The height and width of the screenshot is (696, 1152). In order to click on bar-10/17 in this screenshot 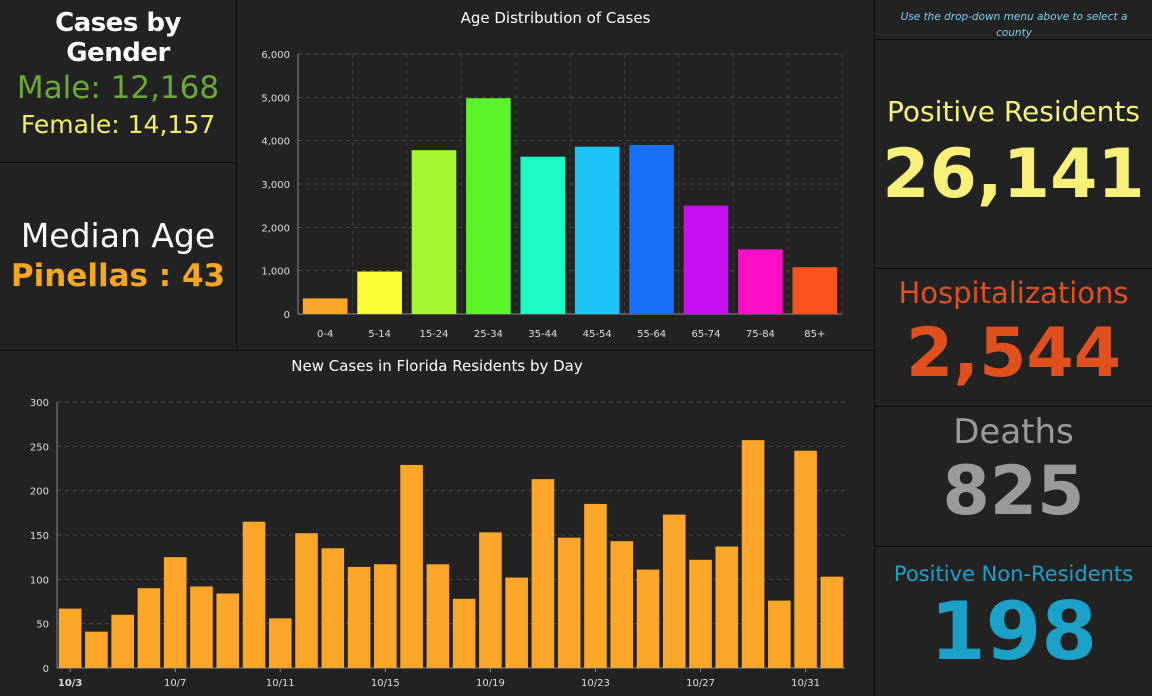, I will do `click(438, 616)`.